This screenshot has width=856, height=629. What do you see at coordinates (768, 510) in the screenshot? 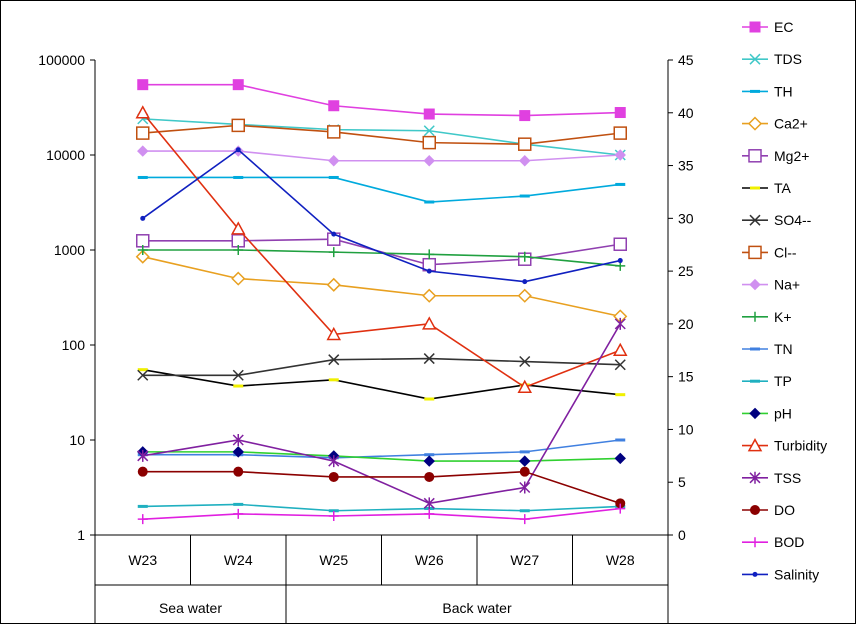
I see `legend-entry: DO` at bounding box center [768, 510].